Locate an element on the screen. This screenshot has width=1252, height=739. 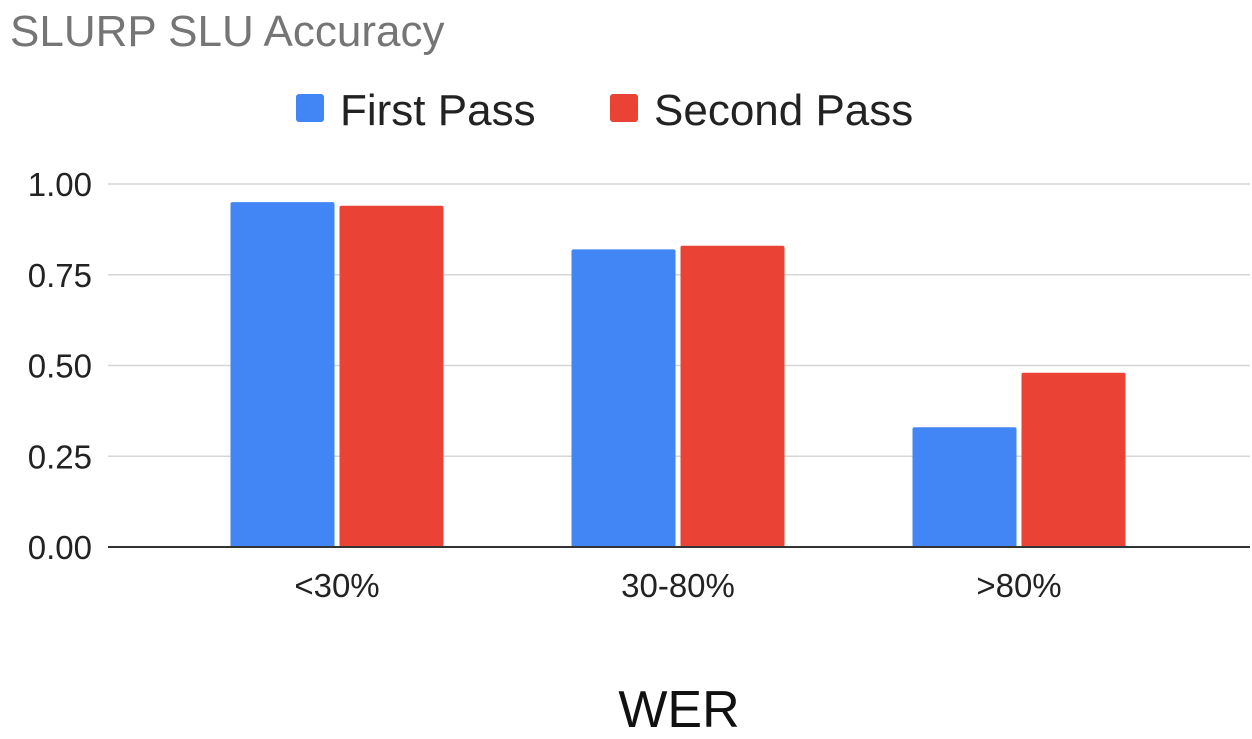
legend-swatch-second-pass is located at coordinates (624, 108).